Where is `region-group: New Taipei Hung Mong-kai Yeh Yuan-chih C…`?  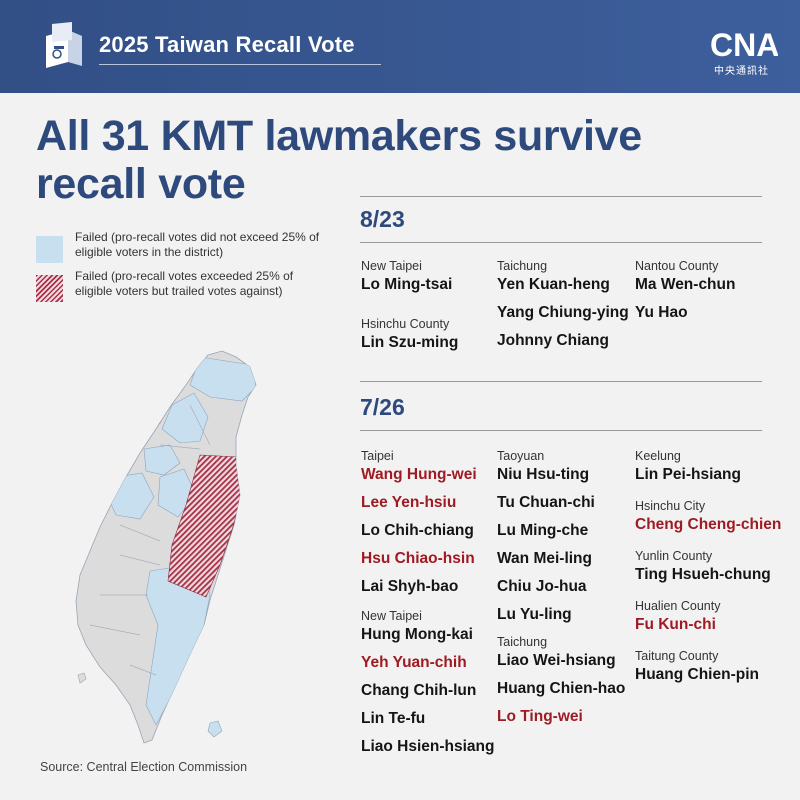 region-group: New Taipei Hung Mong-kai Yeh Yuan-chih C… is located at coordinates (436, 683).